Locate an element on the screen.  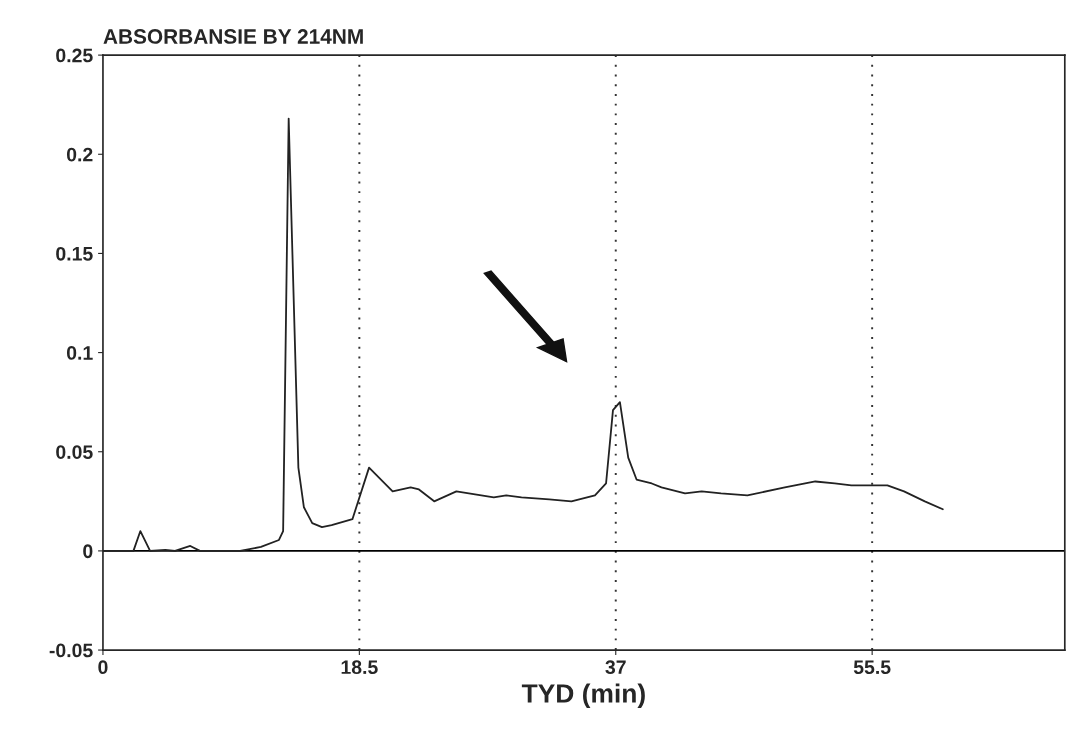
y-tick-label: 0.15 is located at coordinates (74, 253).